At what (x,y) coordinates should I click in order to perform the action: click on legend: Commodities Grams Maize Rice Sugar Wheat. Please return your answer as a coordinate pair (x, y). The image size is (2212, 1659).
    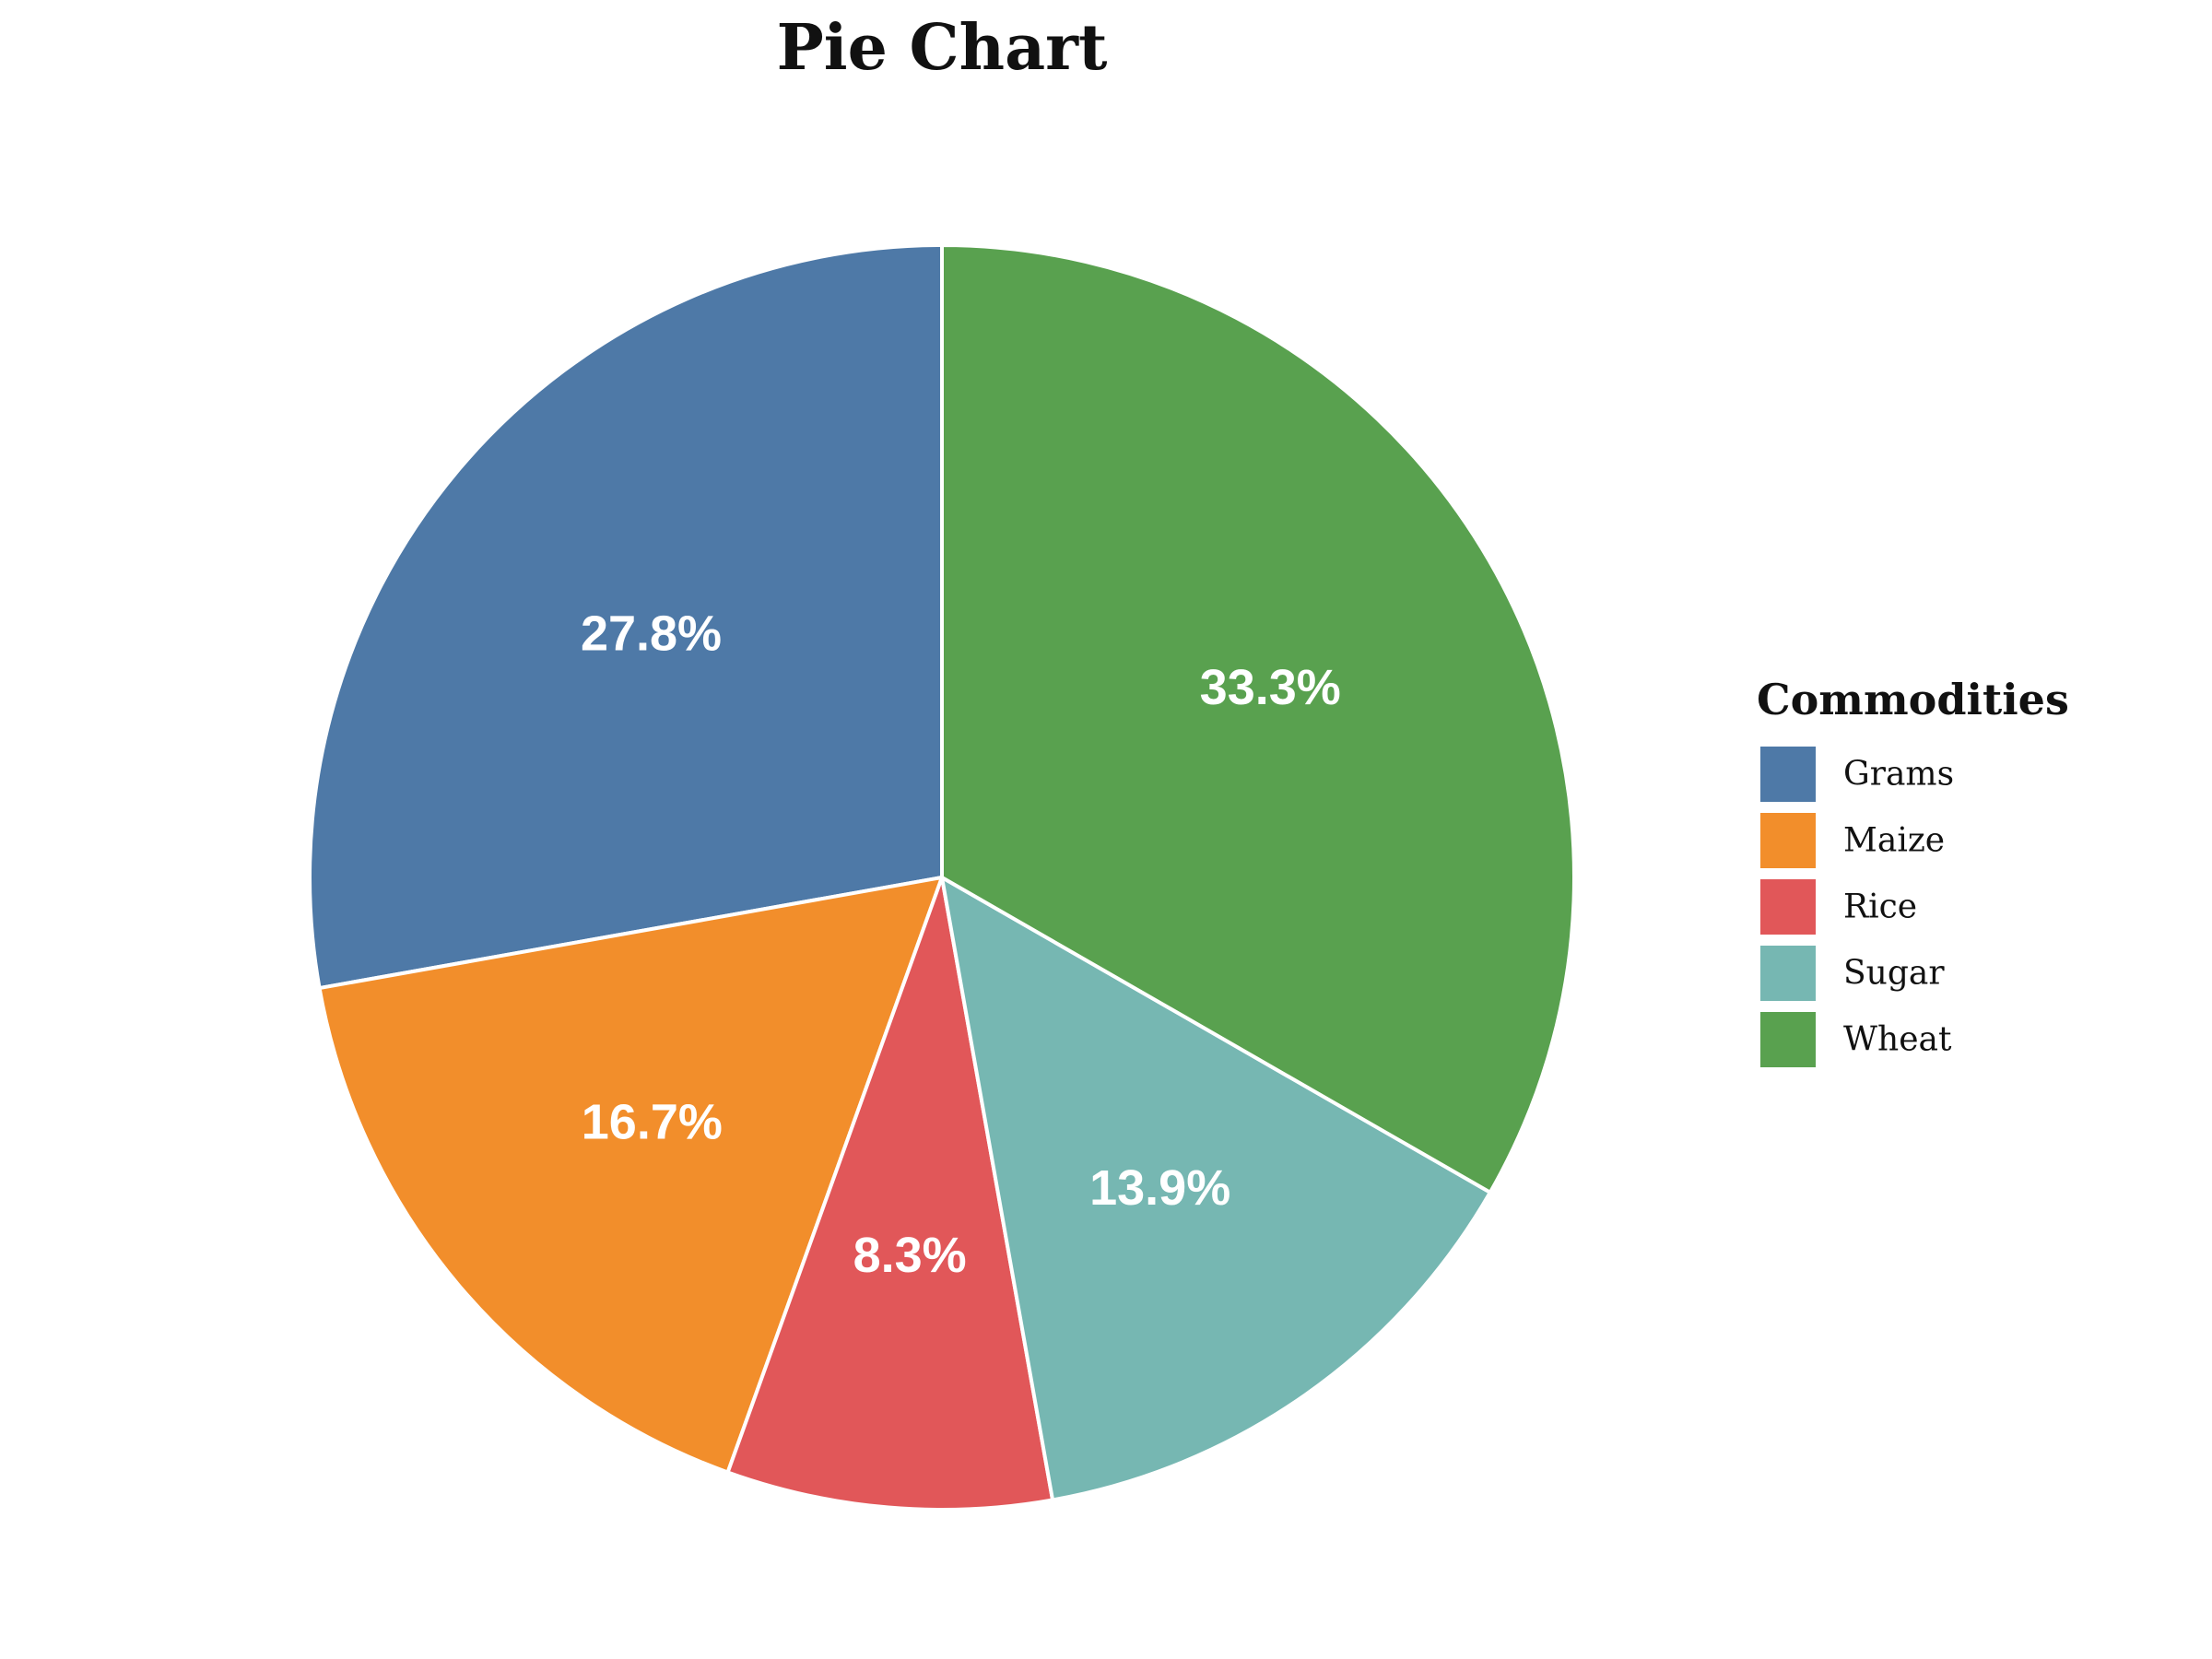
    Looking at the image, I should click on (1913, 871).